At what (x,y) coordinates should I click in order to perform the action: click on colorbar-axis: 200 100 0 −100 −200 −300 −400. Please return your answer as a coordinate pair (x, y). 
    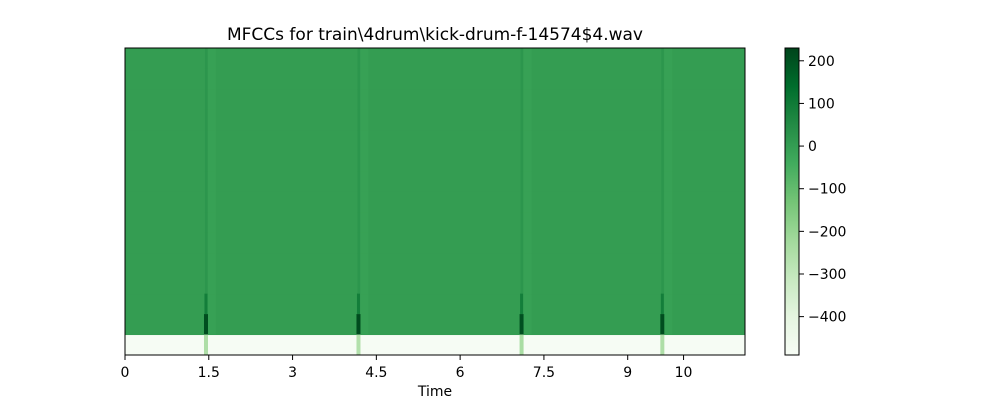
    Looking at the image, I should click on (822, 190).